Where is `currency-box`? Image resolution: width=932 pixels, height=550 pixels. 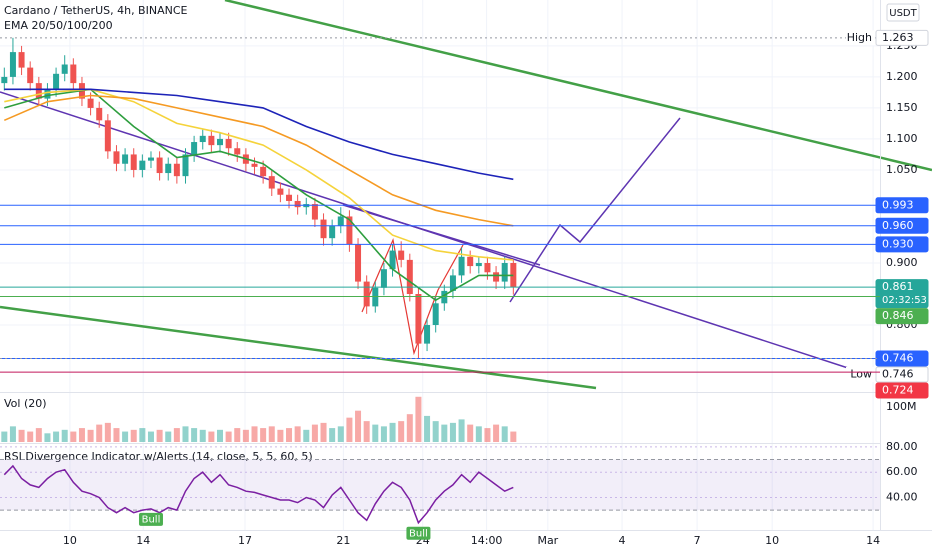 currency-box is located at coordinates (903, 12).